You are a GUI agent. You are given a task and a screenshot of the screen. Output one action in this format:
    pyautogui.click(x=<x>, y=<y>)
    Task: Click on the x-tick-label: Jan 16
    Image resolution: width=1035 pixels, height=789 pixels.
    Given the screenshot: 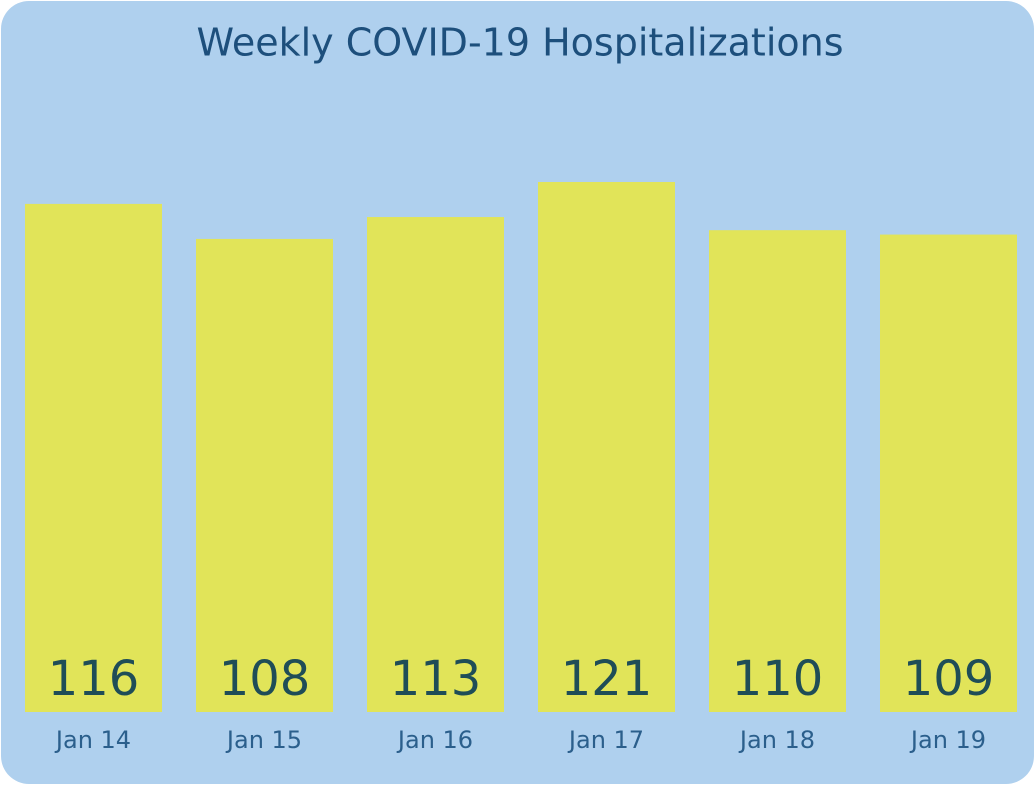 What is the action you would take?
    pyautogui.click(x=434, y=740)
    